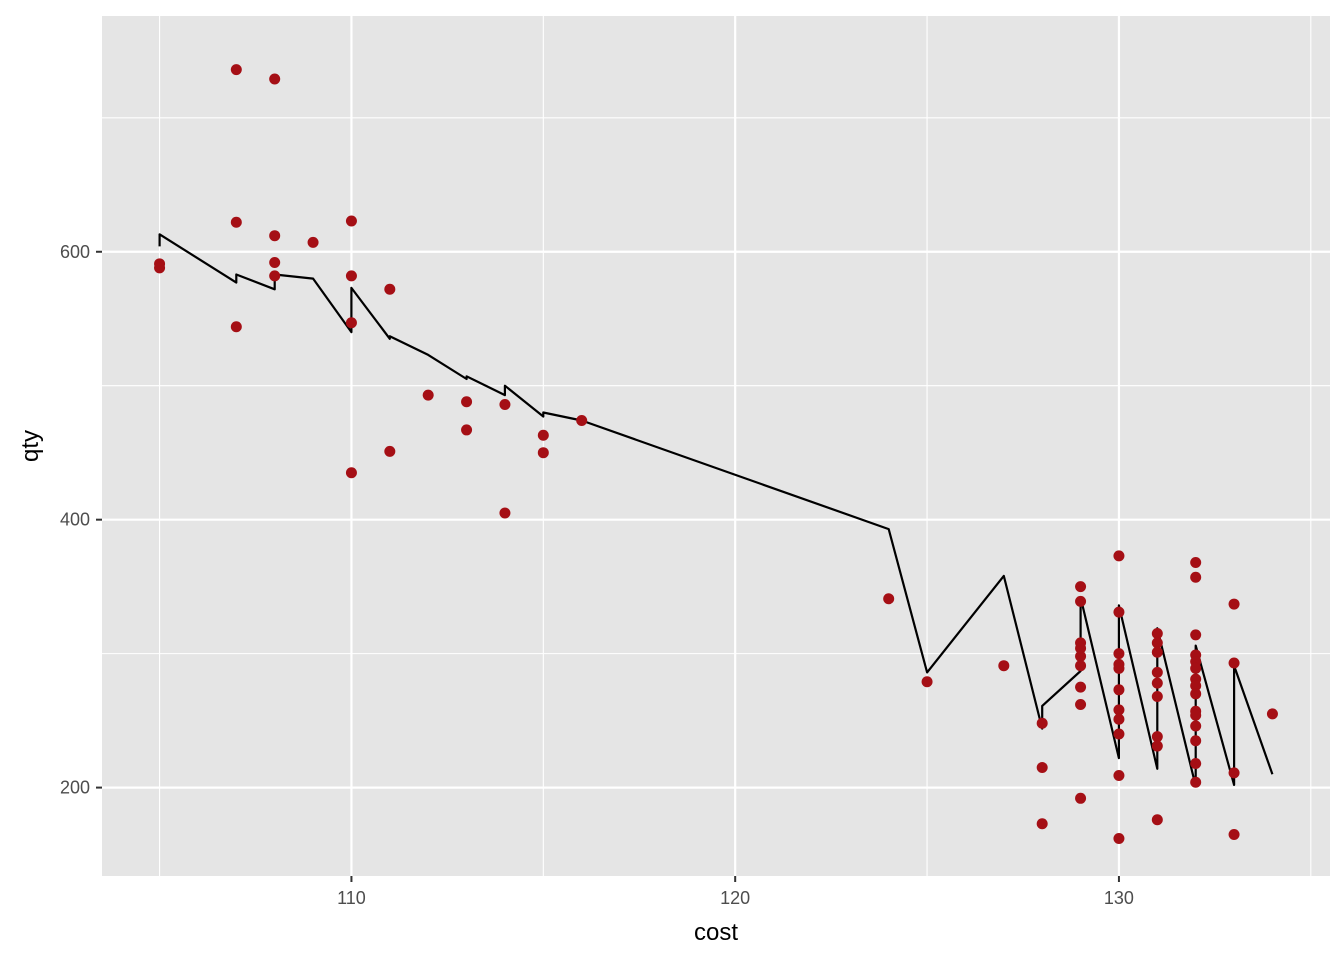 The width and height of the screenshot is (1344, 960). Describe the element at coordinates (351, 898) in the screenshot. I see `x-tick-label: 110` at that location.